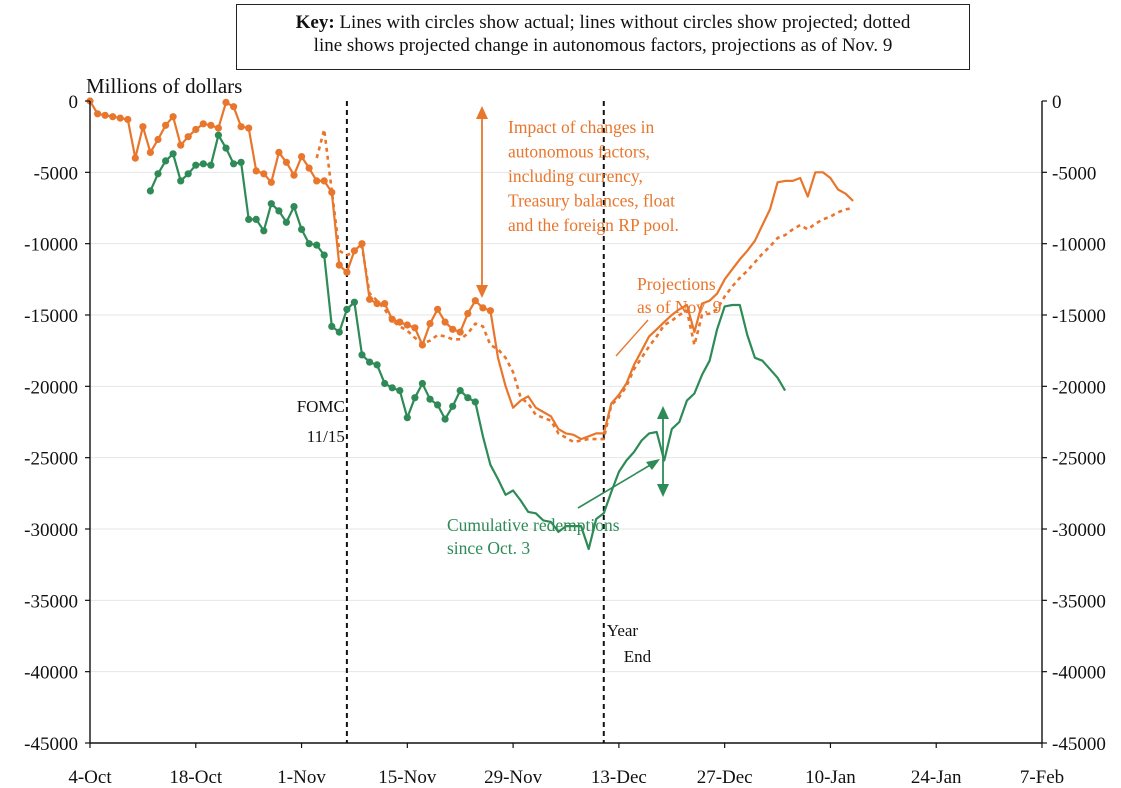  What do you see at coordinates (593, 225) in the screenshot?
I see `annotation-autonomous-line: and the foreign RP pool.` at bounding box center [593, 225].